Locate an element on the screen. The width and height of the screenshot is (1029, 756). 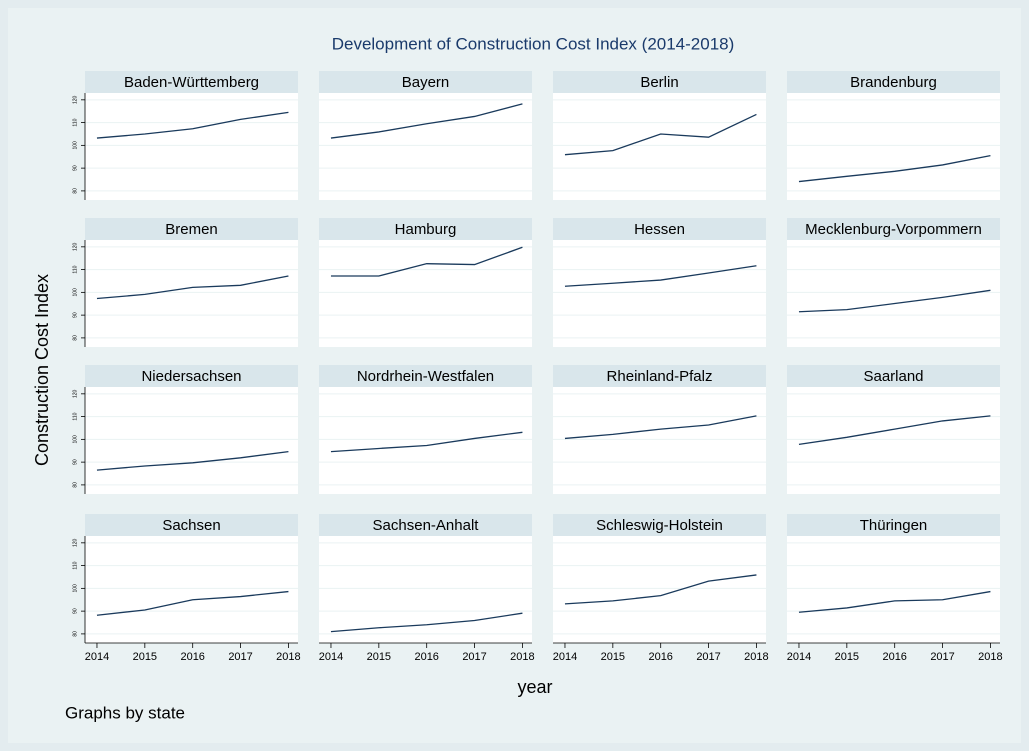
panel-title: Hessen is located at coordinates (659, 229).